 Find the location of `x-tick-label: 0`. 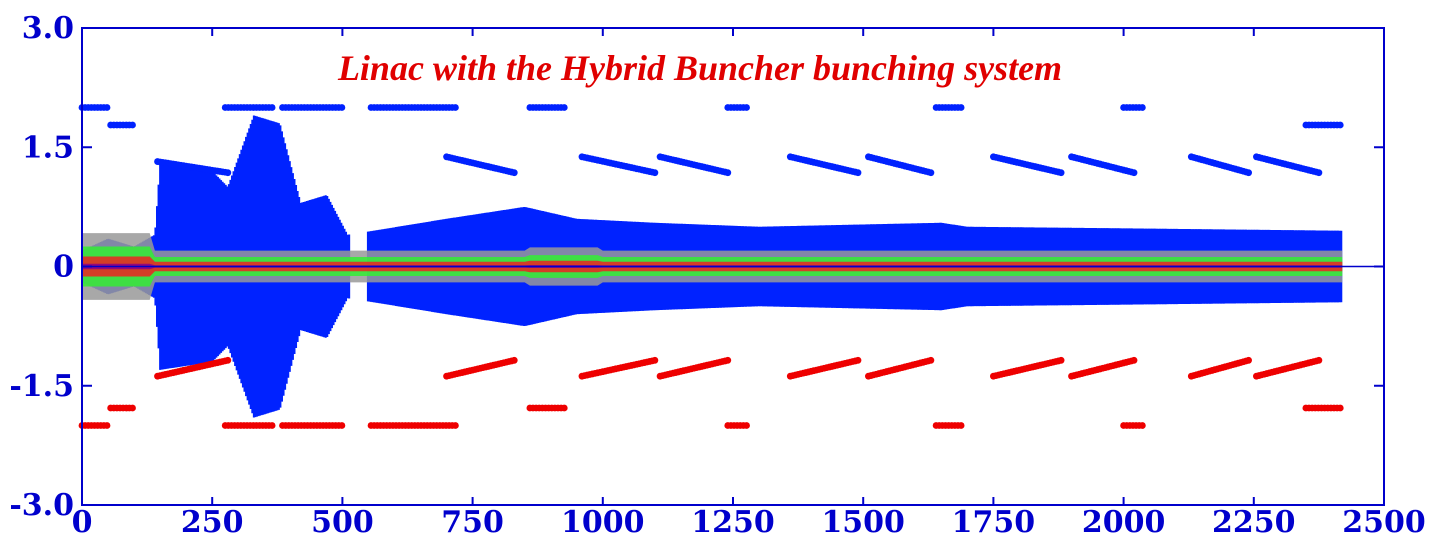

x-tick-label: 0 is located at coordinates (82, 521).